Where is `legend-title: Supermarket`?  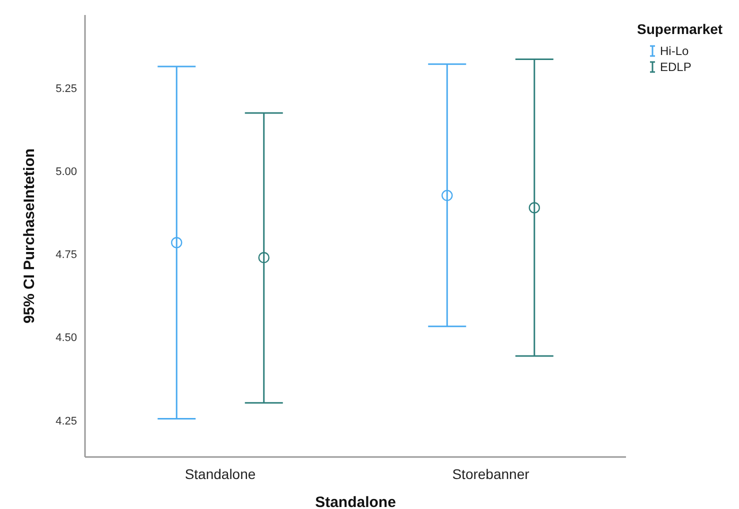 legend-title: Supermarket is located at coordinates (680, 29).